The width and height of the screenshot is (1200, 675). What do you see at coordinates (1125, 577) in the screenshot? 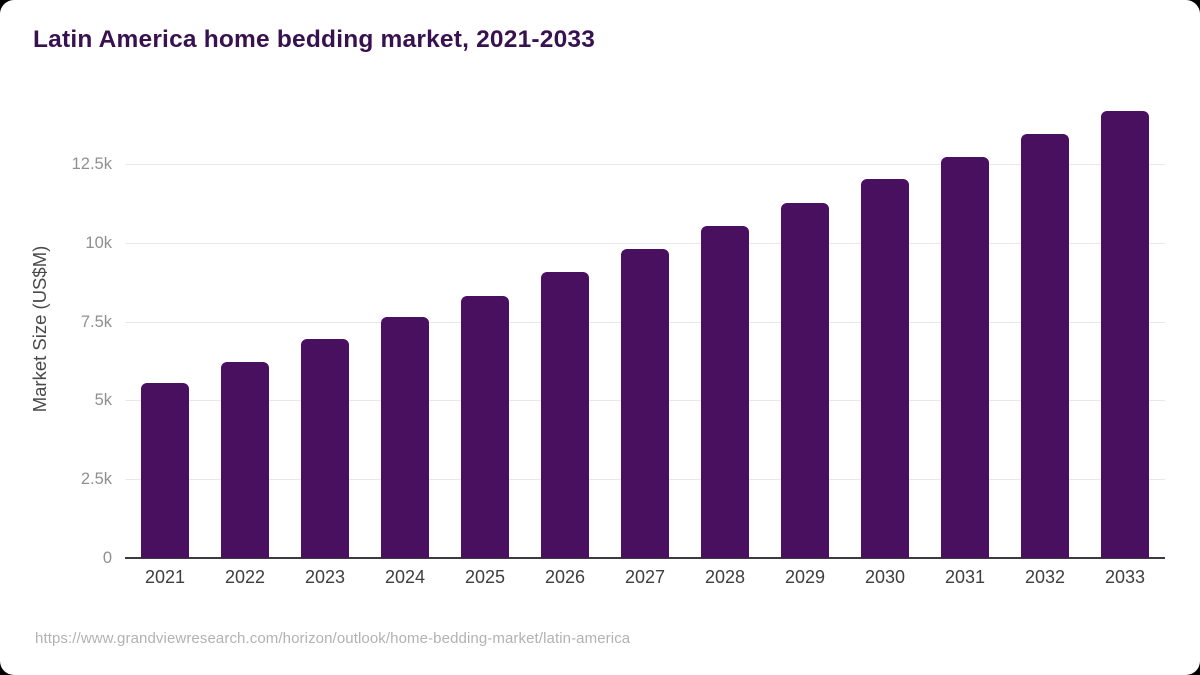
I see `x-axis-label: 2033` at bounding box center [1125, 577].